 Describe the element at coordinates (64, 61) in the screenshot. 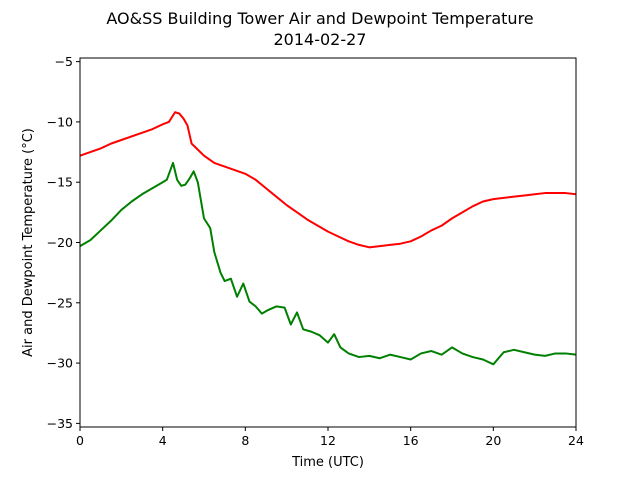

I see `y-tick-label: −5` at that location.